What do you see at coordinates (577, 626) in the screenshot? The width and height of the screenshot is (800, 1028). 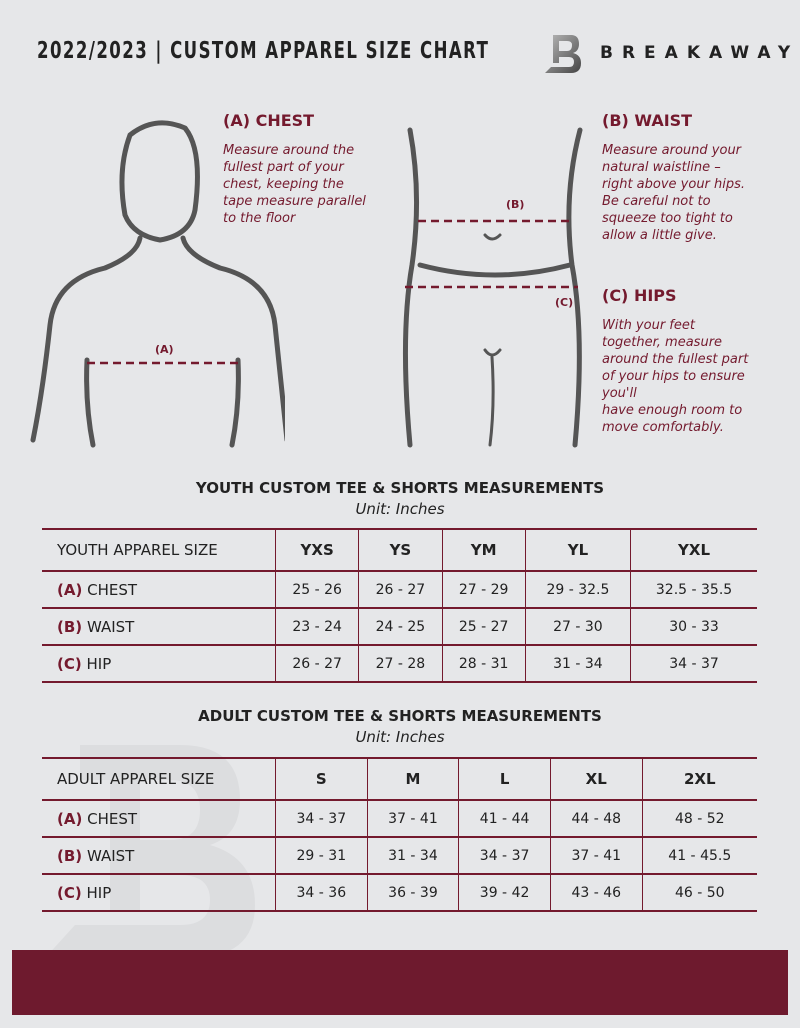 I see `table-cell: 27 - 30` at bounding box center [577, 626].